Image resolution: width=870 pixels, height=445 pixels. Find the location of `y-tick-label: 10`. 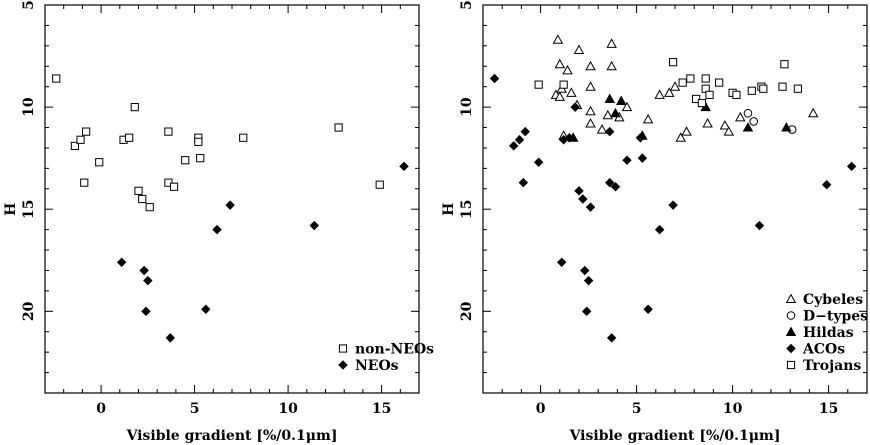

y-tick-label: 10 is located at coordinates (29, 107).